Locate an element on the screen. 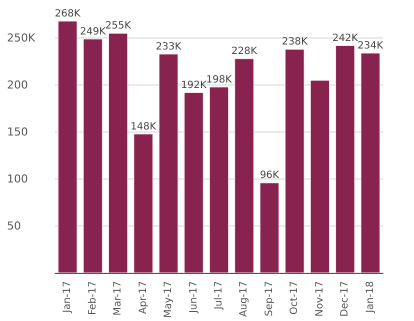 This screenshot has width=414, height=321. x-tick-label: Jul-17 is located at coordinates (219, 295).